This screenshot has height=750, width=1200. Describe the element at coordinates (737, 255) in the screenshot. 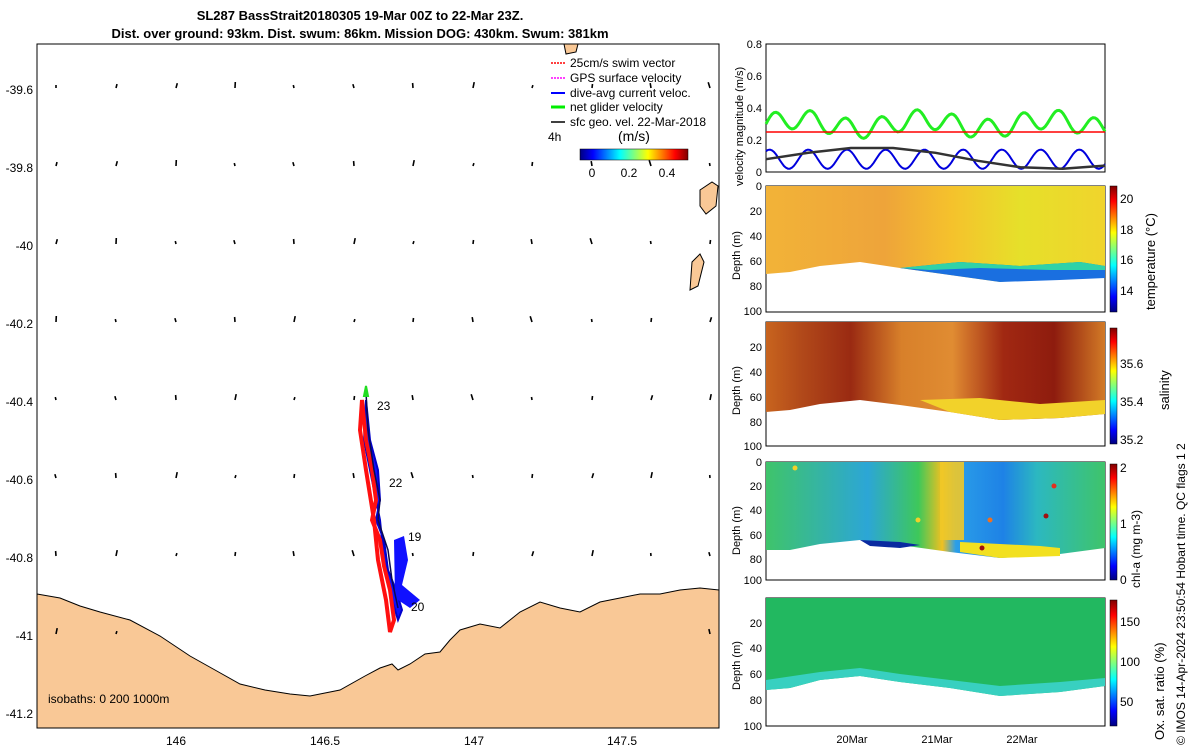

I see `temp-ylabel: Depth (m)` at that location.